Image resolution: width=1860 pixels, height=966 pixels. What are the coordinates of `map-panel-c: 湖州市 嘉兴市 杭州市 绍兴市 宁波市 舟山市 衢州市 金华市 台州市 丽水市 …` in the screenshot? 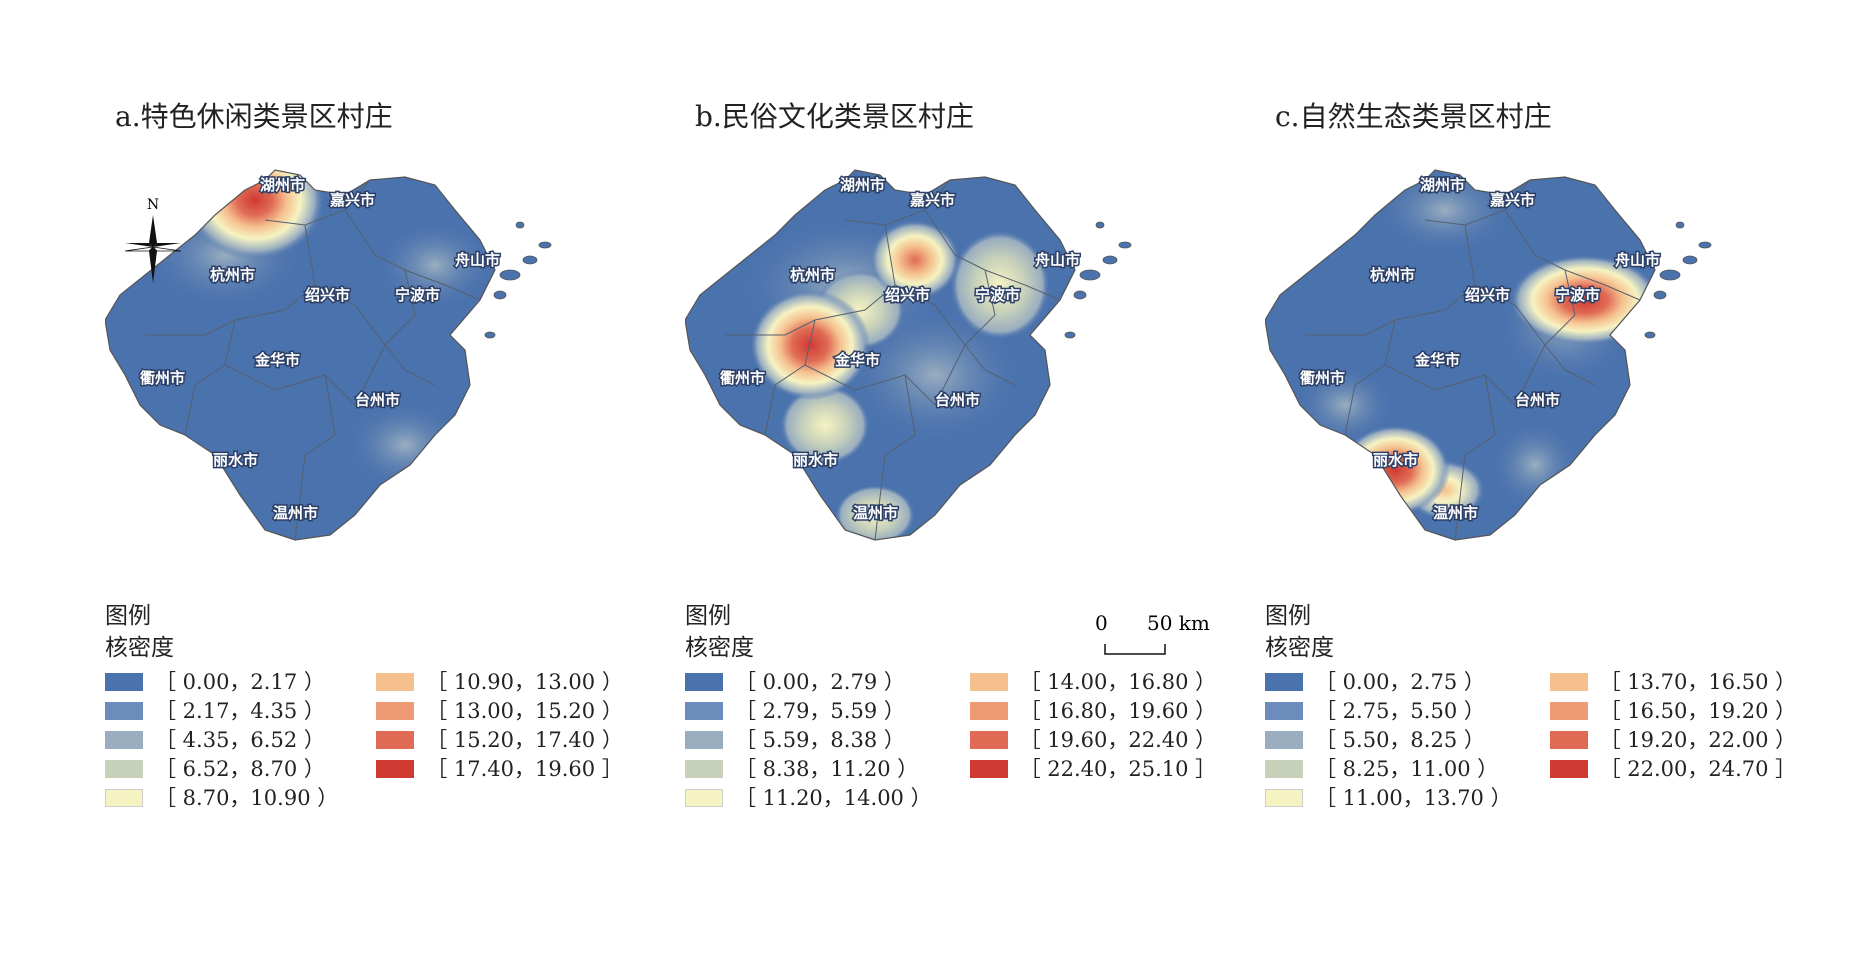 It's located at (1488, 355).